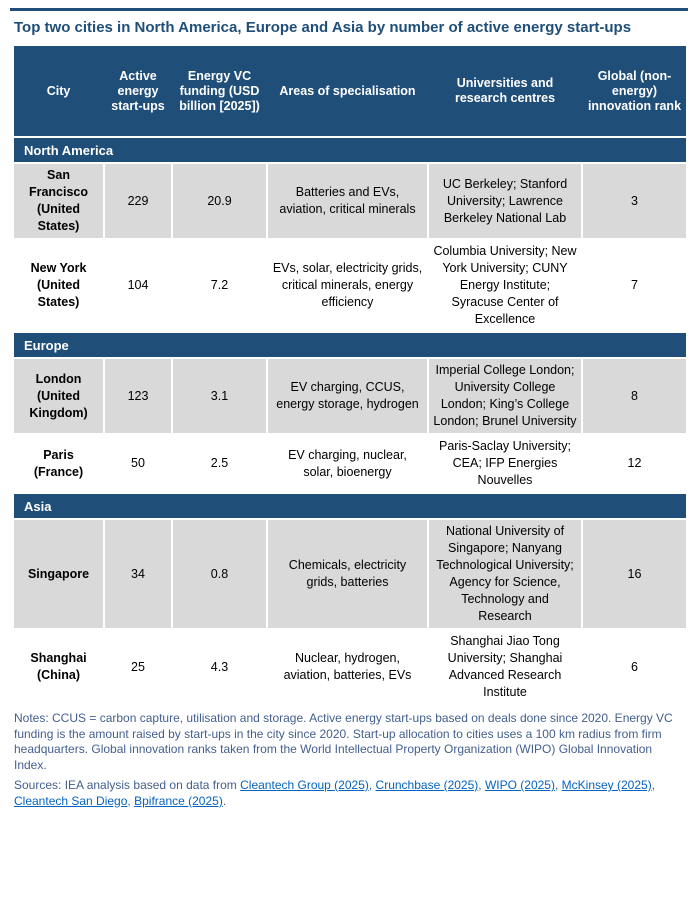 Image resolution: width=699 pixels, height=915 pixels. I want to click on cell-rank: 8, so click(634, 396).